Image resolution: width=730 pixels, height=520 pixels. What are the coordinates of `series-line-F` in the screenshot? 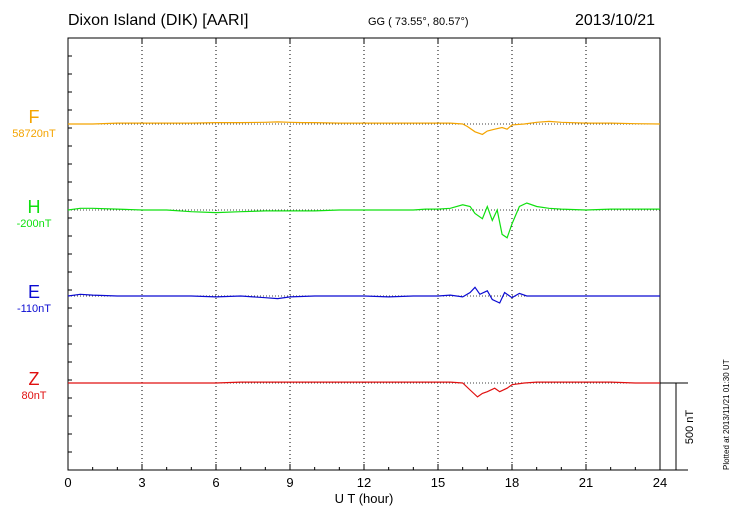 It's located at (364, 128).